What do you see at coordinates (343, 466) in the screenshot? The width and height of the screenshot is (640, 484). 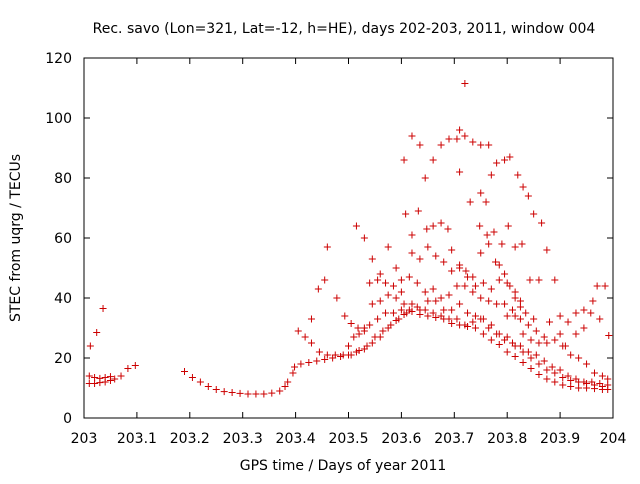 I see `x-axis-label: GPS time / Days of year 2011` at bounding box center [343, 466].